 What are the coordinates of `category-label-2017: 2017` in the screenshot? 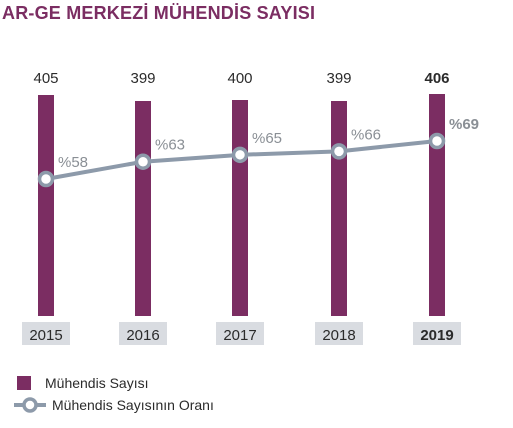 It's located at (239, 335).